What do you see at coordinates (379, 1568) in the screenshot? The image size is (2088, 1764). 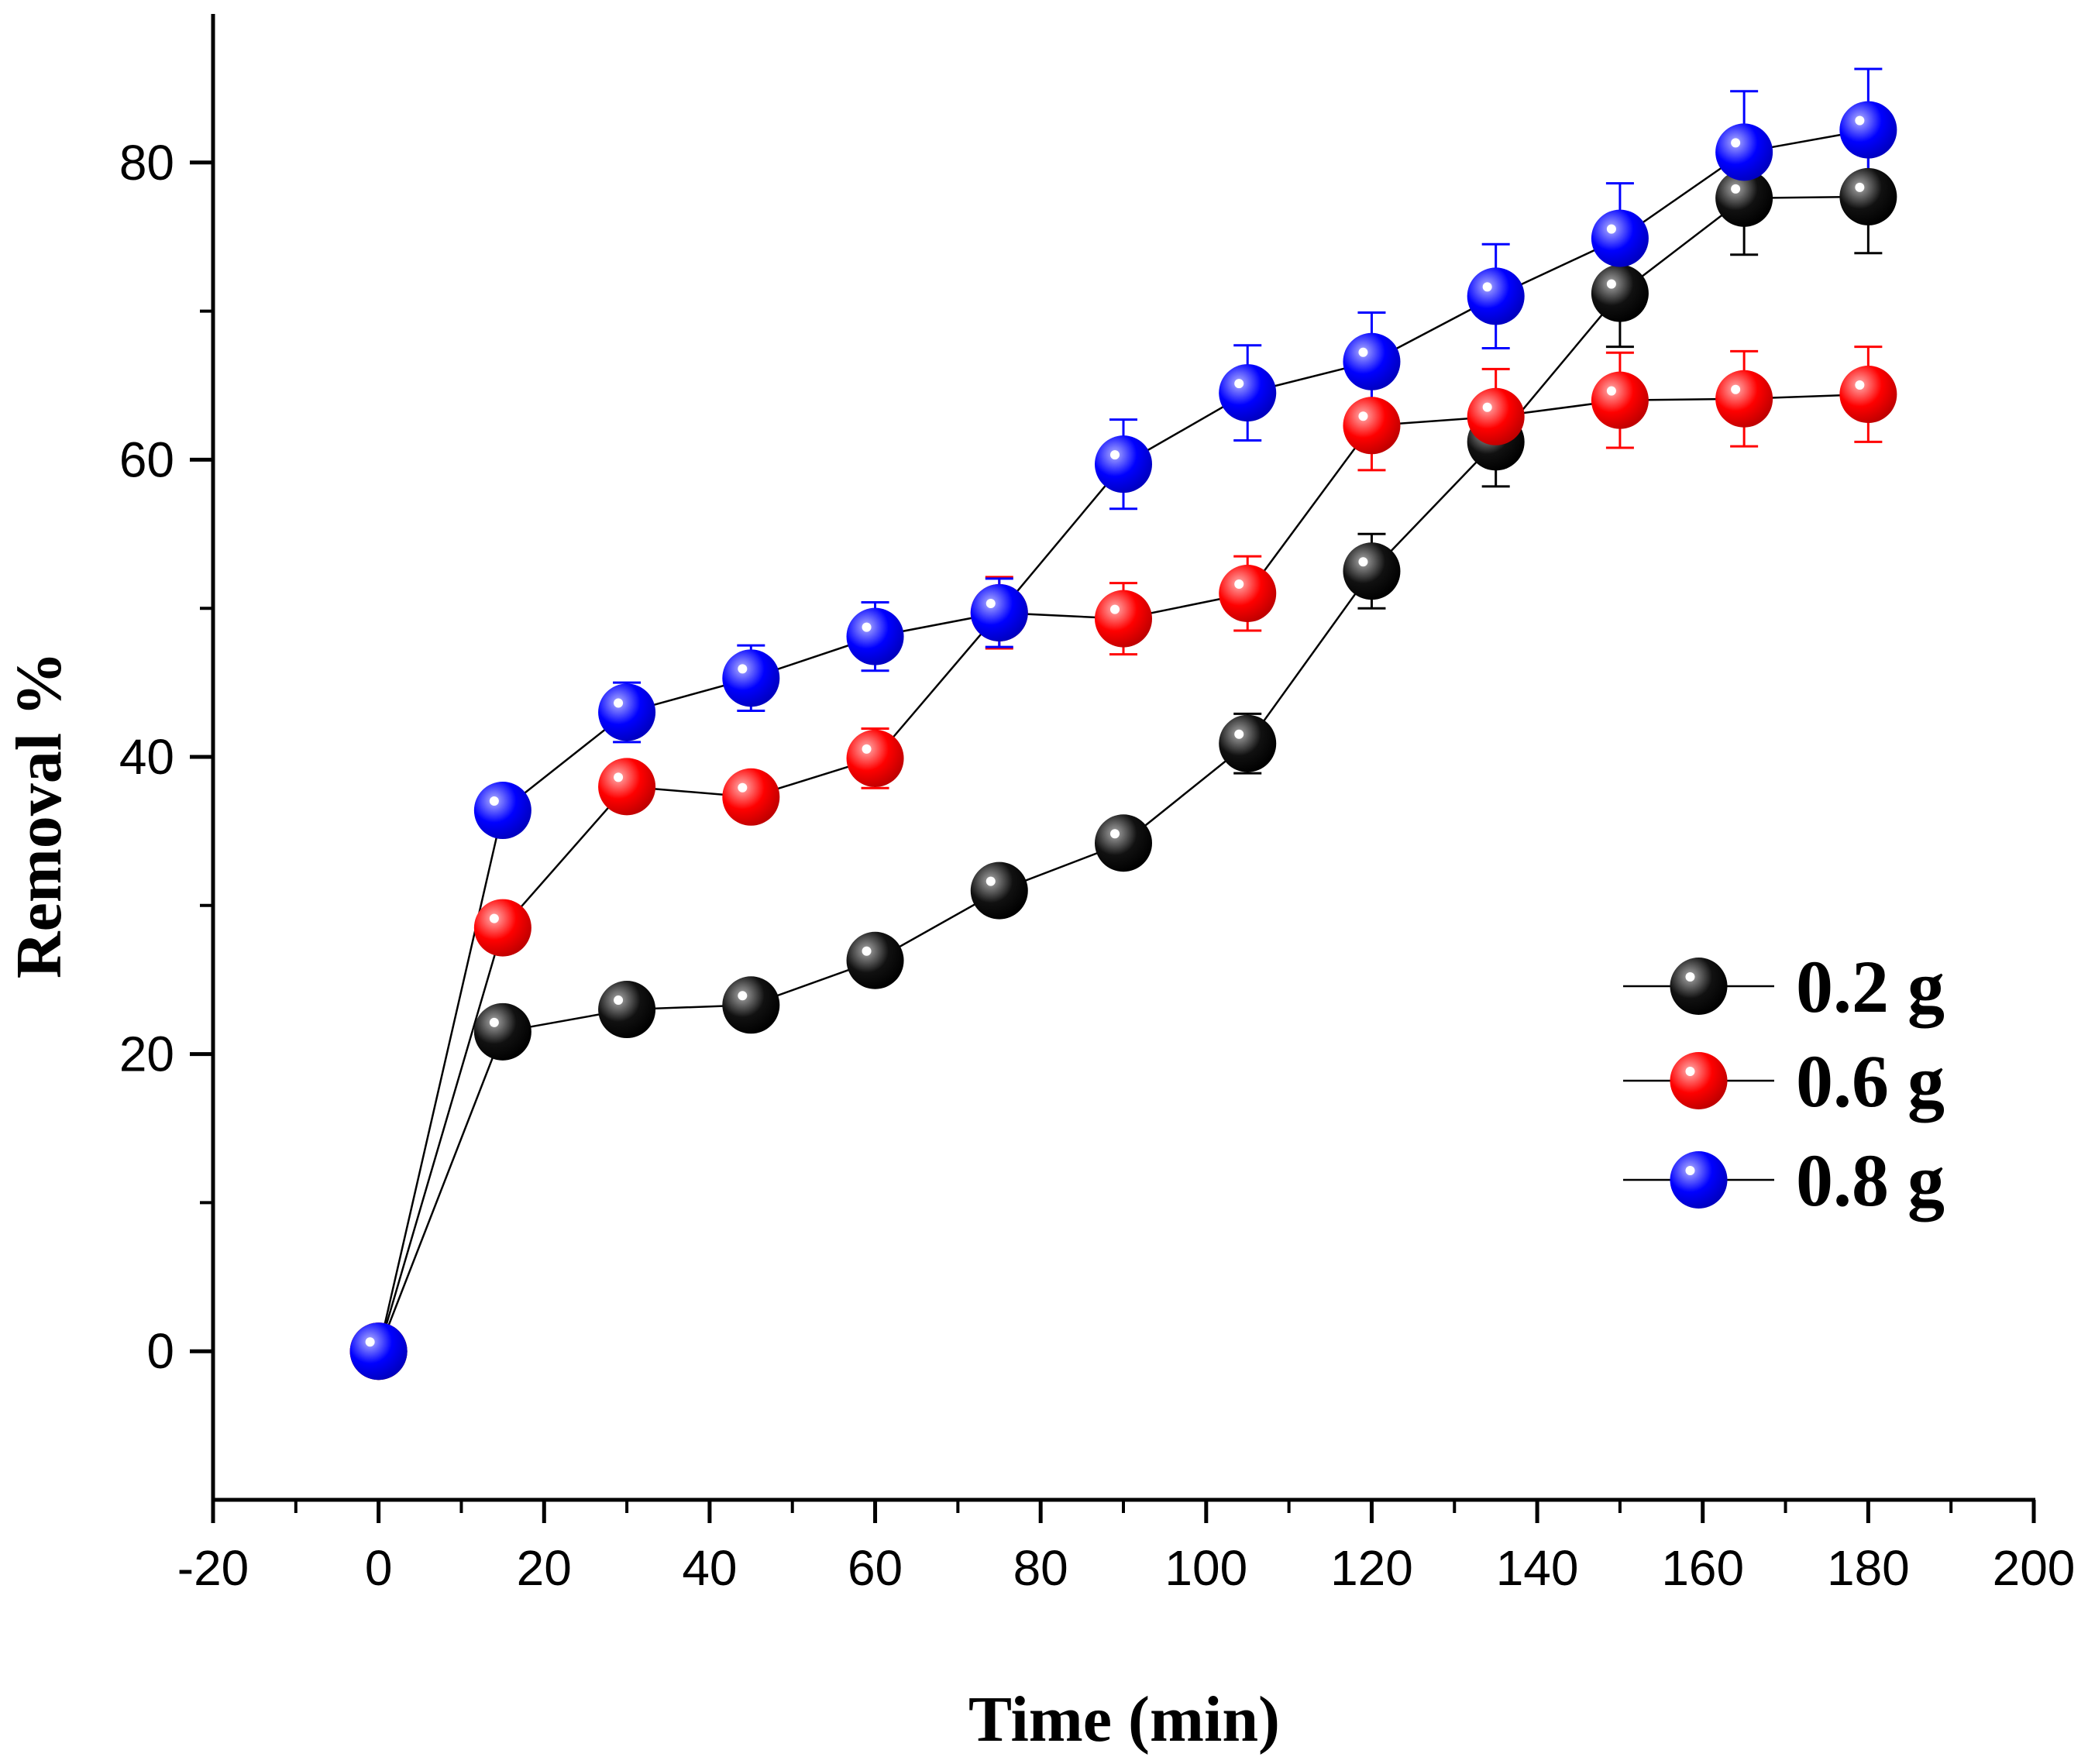 I see `x-tick-label: 0` at bounding box center [379, 1568].